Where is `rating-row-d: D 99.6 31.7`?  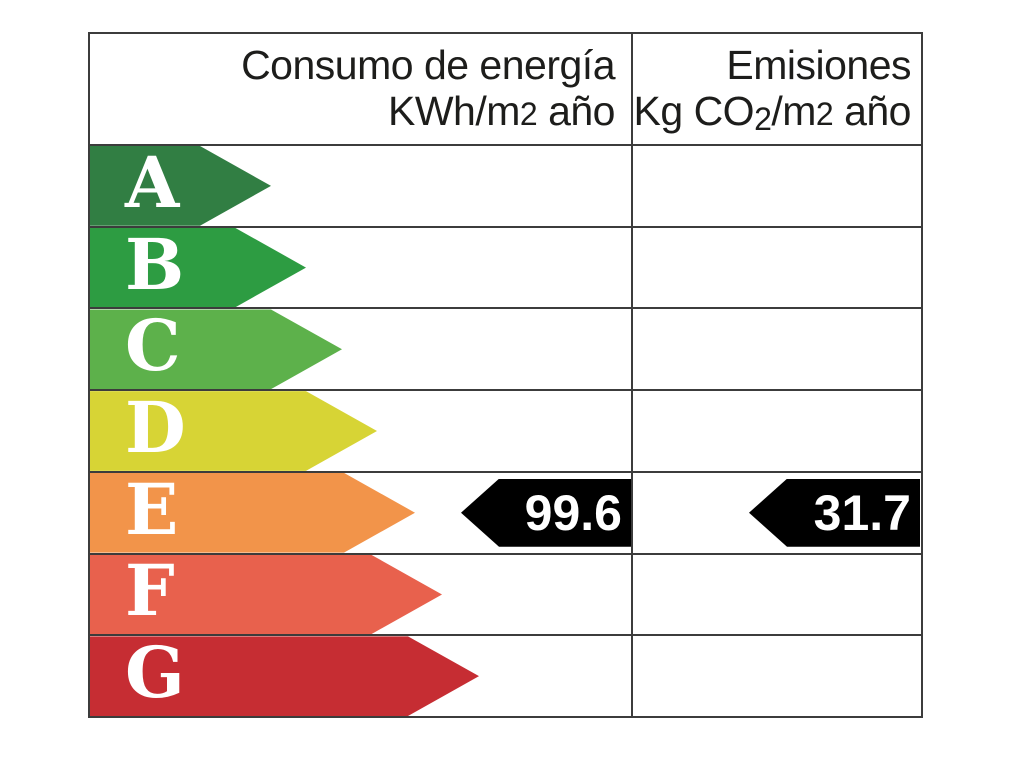 rating-row-d: D 99.6 31.7 is located at coordinates (505, 430).